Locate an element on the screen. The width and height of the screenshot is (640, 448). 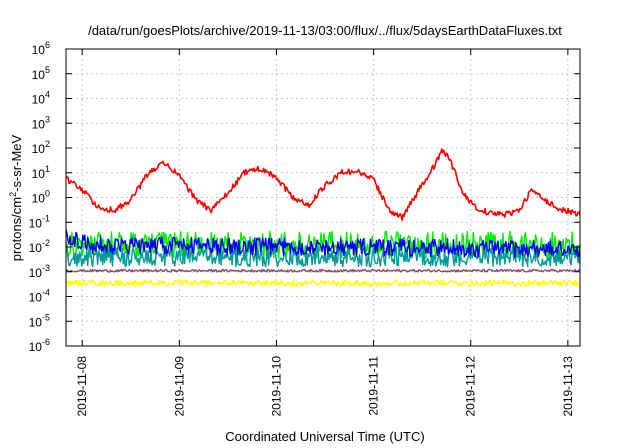
y-tick-label: 10⁻⁶ is located at coordinates (39, 345).